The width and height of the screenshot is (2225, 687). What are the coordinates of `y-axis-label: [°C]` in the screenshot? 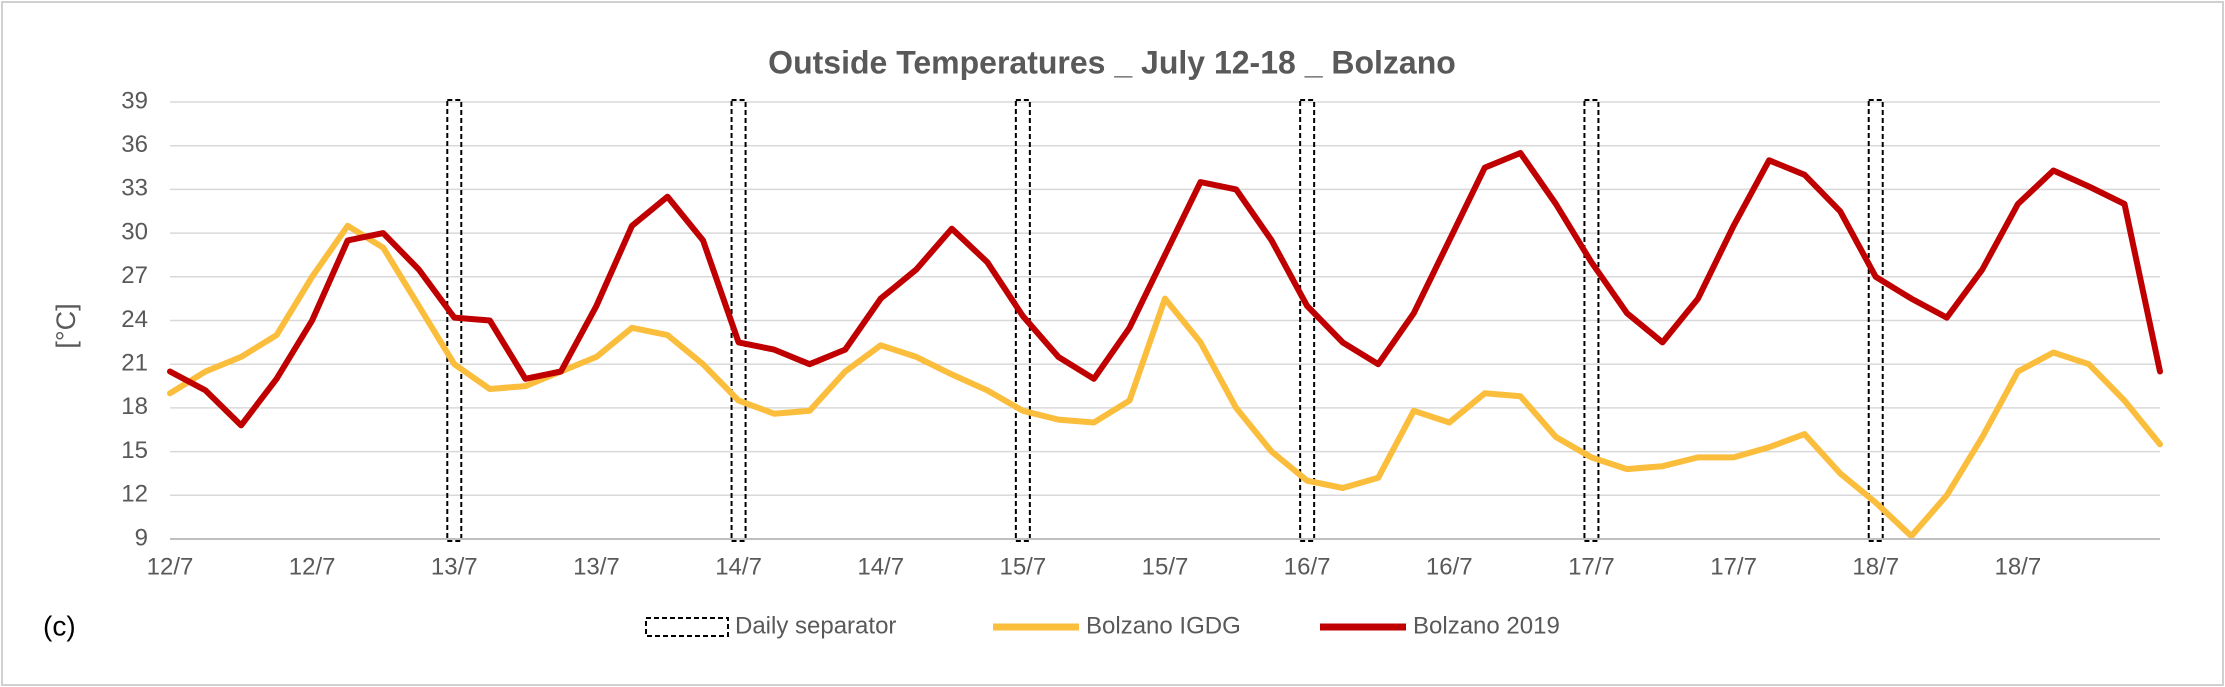 It's located at (66, 325).